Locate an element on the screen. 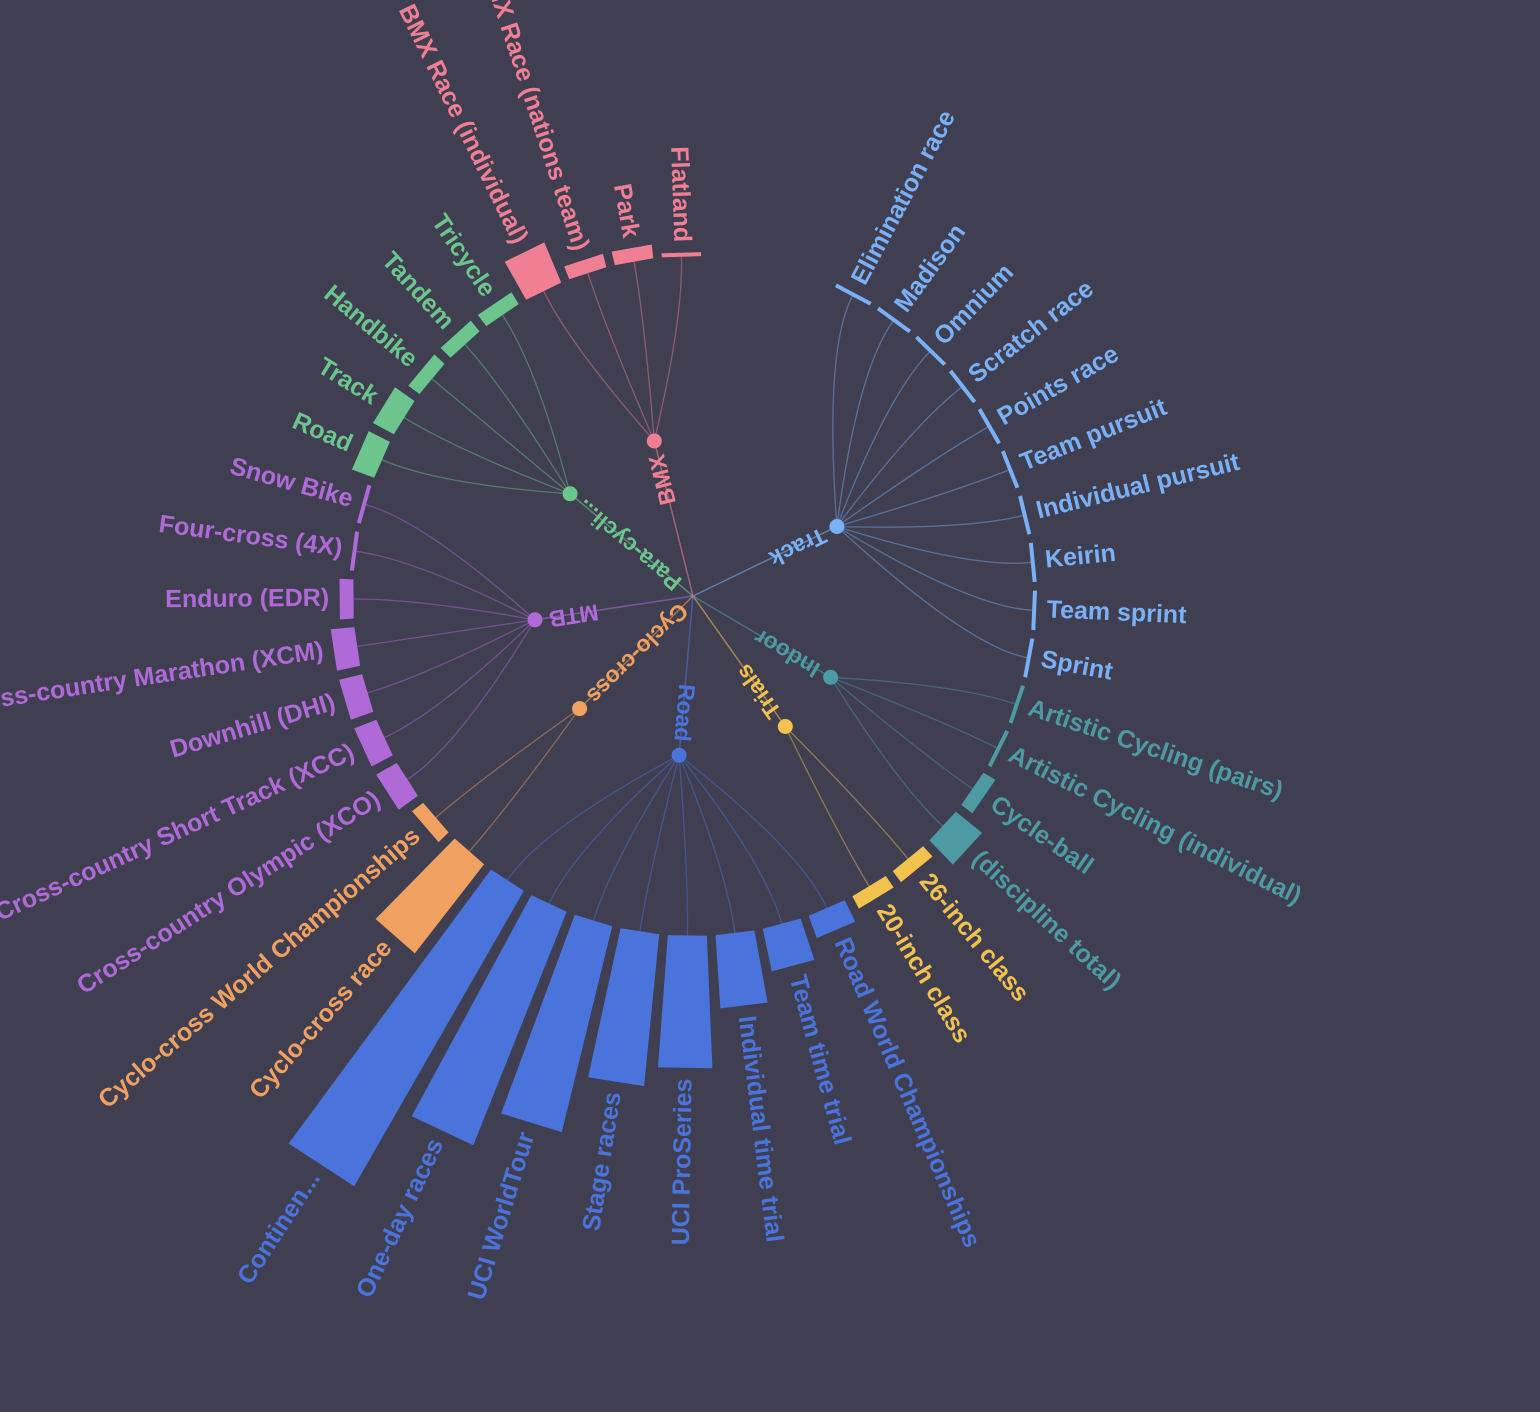 Image resolution: width=1540 pixels, height=1412 pixels. group-node-cyclo-cross is located at coordinates (580, 709).